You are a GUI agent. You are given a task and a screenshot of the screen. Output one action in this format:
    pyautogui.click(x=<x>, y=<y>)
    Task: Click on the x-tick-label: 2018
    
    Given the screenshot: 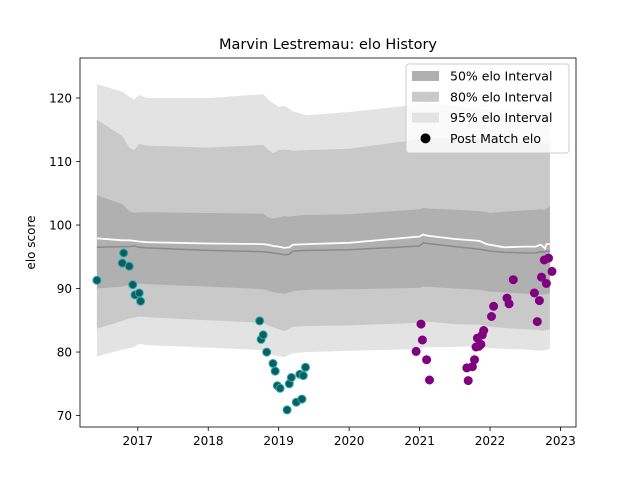 What is the action you would take?
    pyautogui.click(x=208, y=441)
    